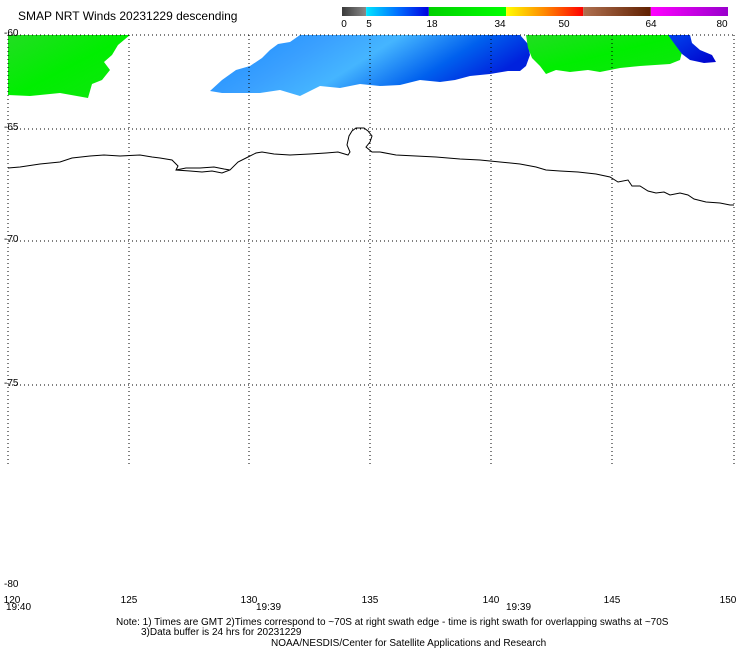 This screenshot has width=740, height=650. I want to click on lat-label: -75, so click(11, 383).